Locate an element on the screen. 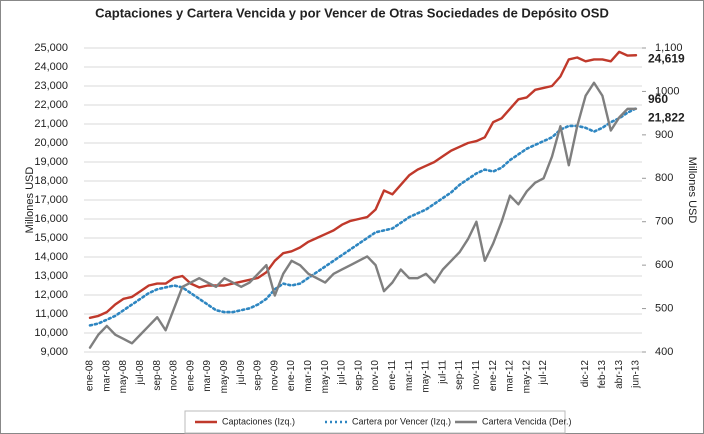 The height and width of the screenshot is (434, 704). x-tick-label: nov-11 is located at coordinates (476, 375).